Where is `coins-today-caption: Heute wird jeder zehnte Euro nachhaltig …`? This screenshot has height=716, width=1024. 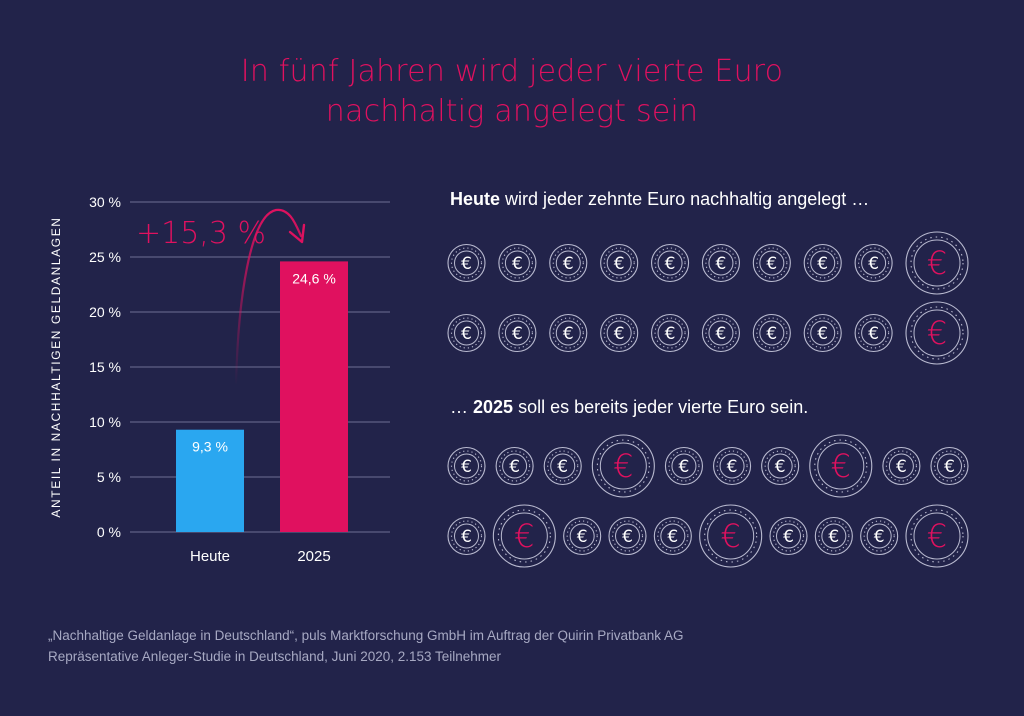 coins-today-caption: Heute wird jeder zehnte Euro nachhaltig … is located at coordinates (659, 199).